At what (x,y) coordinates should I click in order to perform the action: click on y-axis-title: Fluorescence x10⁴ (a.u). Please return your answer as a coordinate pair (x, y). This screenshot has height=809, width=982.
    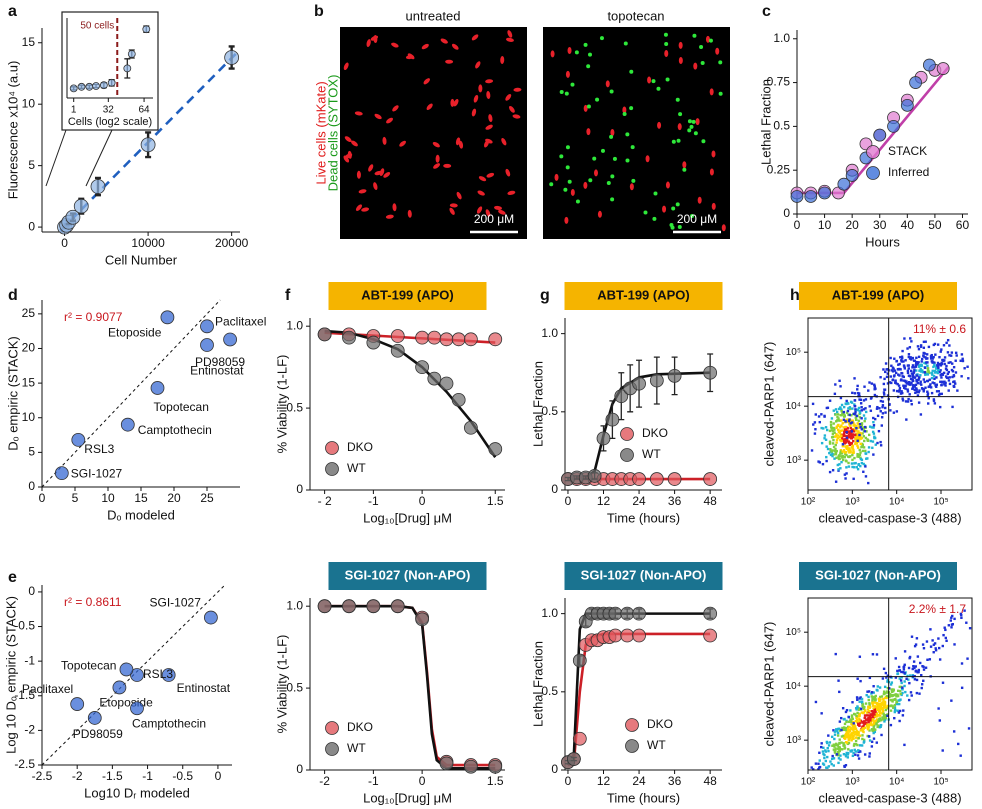
    Looking at the image, I should click on (12, 130).